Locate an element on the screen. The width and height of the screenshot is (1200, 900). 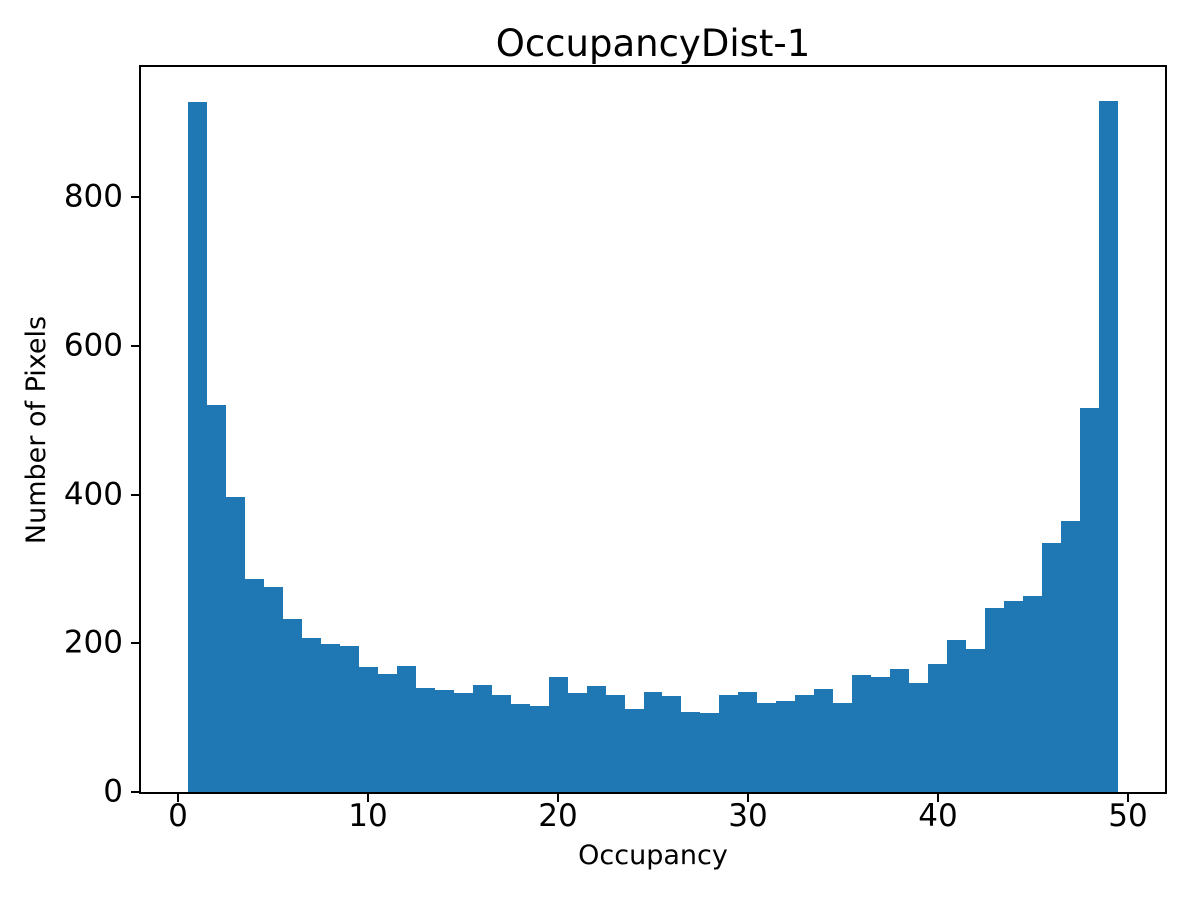
x-tick-label: 0 is located at coordinates (178, 816).